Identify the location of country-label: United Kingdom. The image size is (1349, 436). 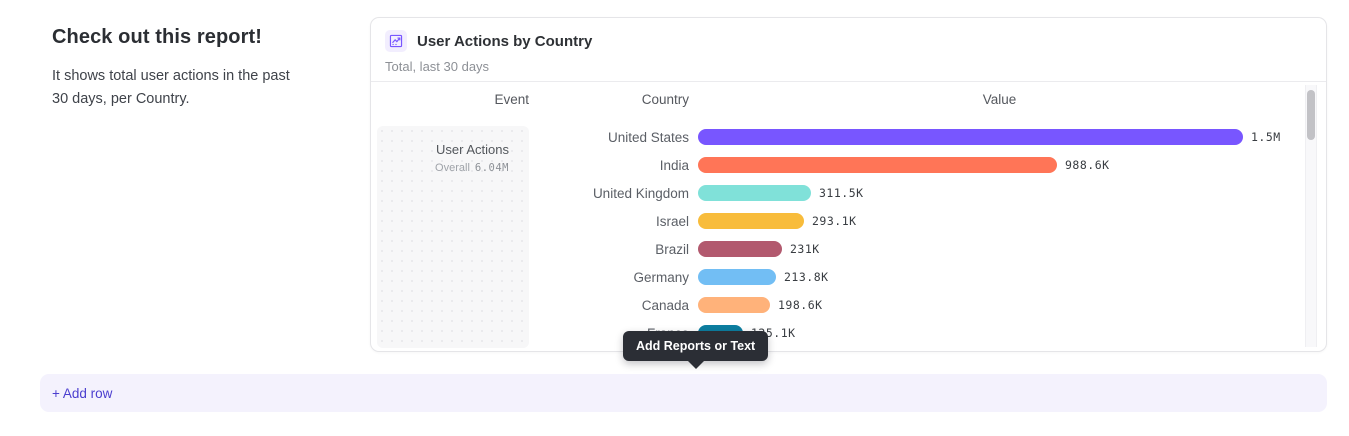
(640, 193).